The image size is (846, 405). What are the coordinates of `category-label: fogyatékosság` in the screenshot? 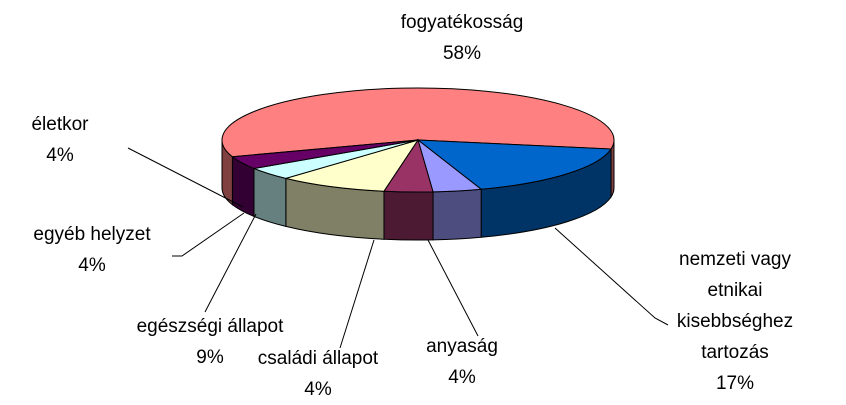 It's located at (462, 22).